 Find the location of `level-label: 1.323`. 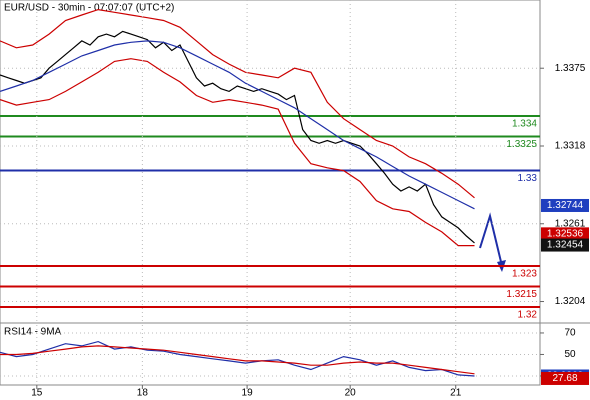

level-label: 1.323 is located at coordinates (524, 274).